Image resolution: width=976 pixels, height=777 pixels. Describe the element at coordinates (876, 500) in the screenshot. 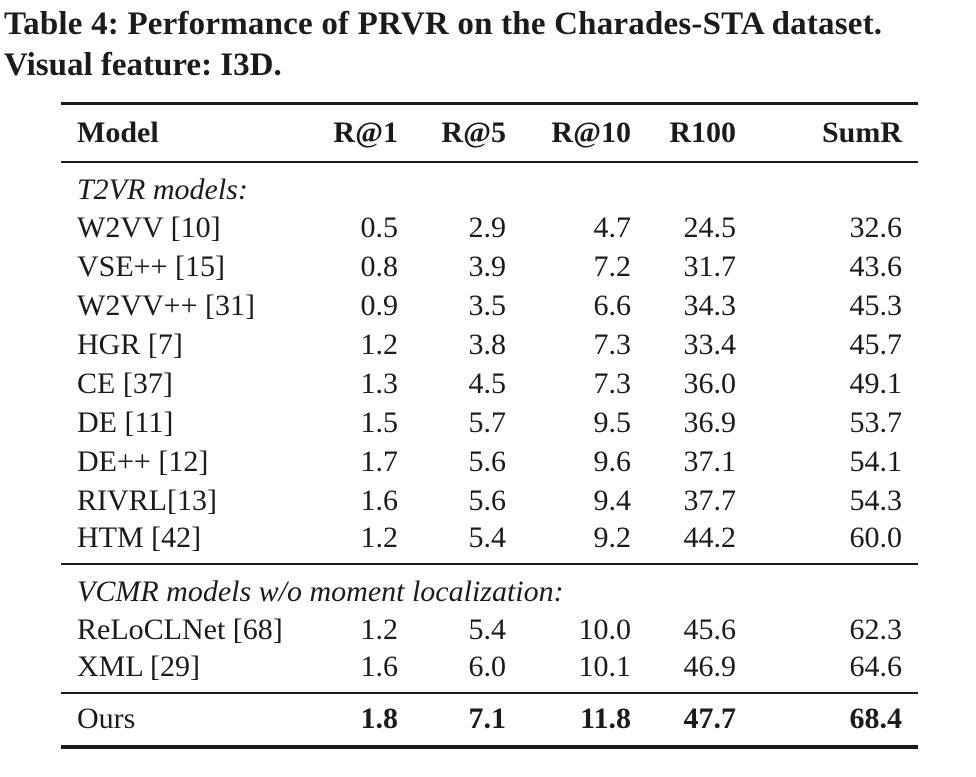

I see `sumr-cell: 54.3` at that location.